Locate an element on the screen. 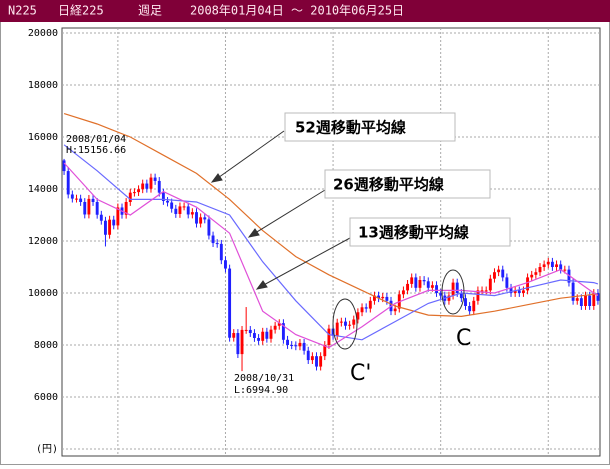 Image resolution: width=610 pixels, height=469 pixels. y-tick-label: 12000 is located at coordinates (43, 241).